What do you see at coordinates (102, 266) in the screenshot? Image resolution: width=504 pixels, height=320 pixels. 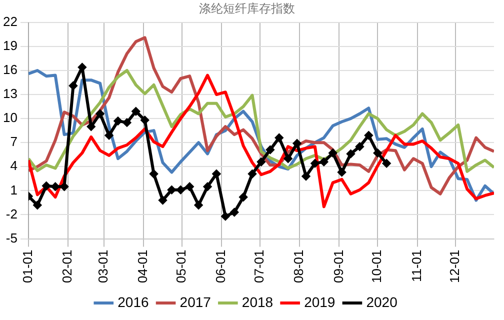 I see `x-tick-label: 03-01` at bounding box center [102, 266].